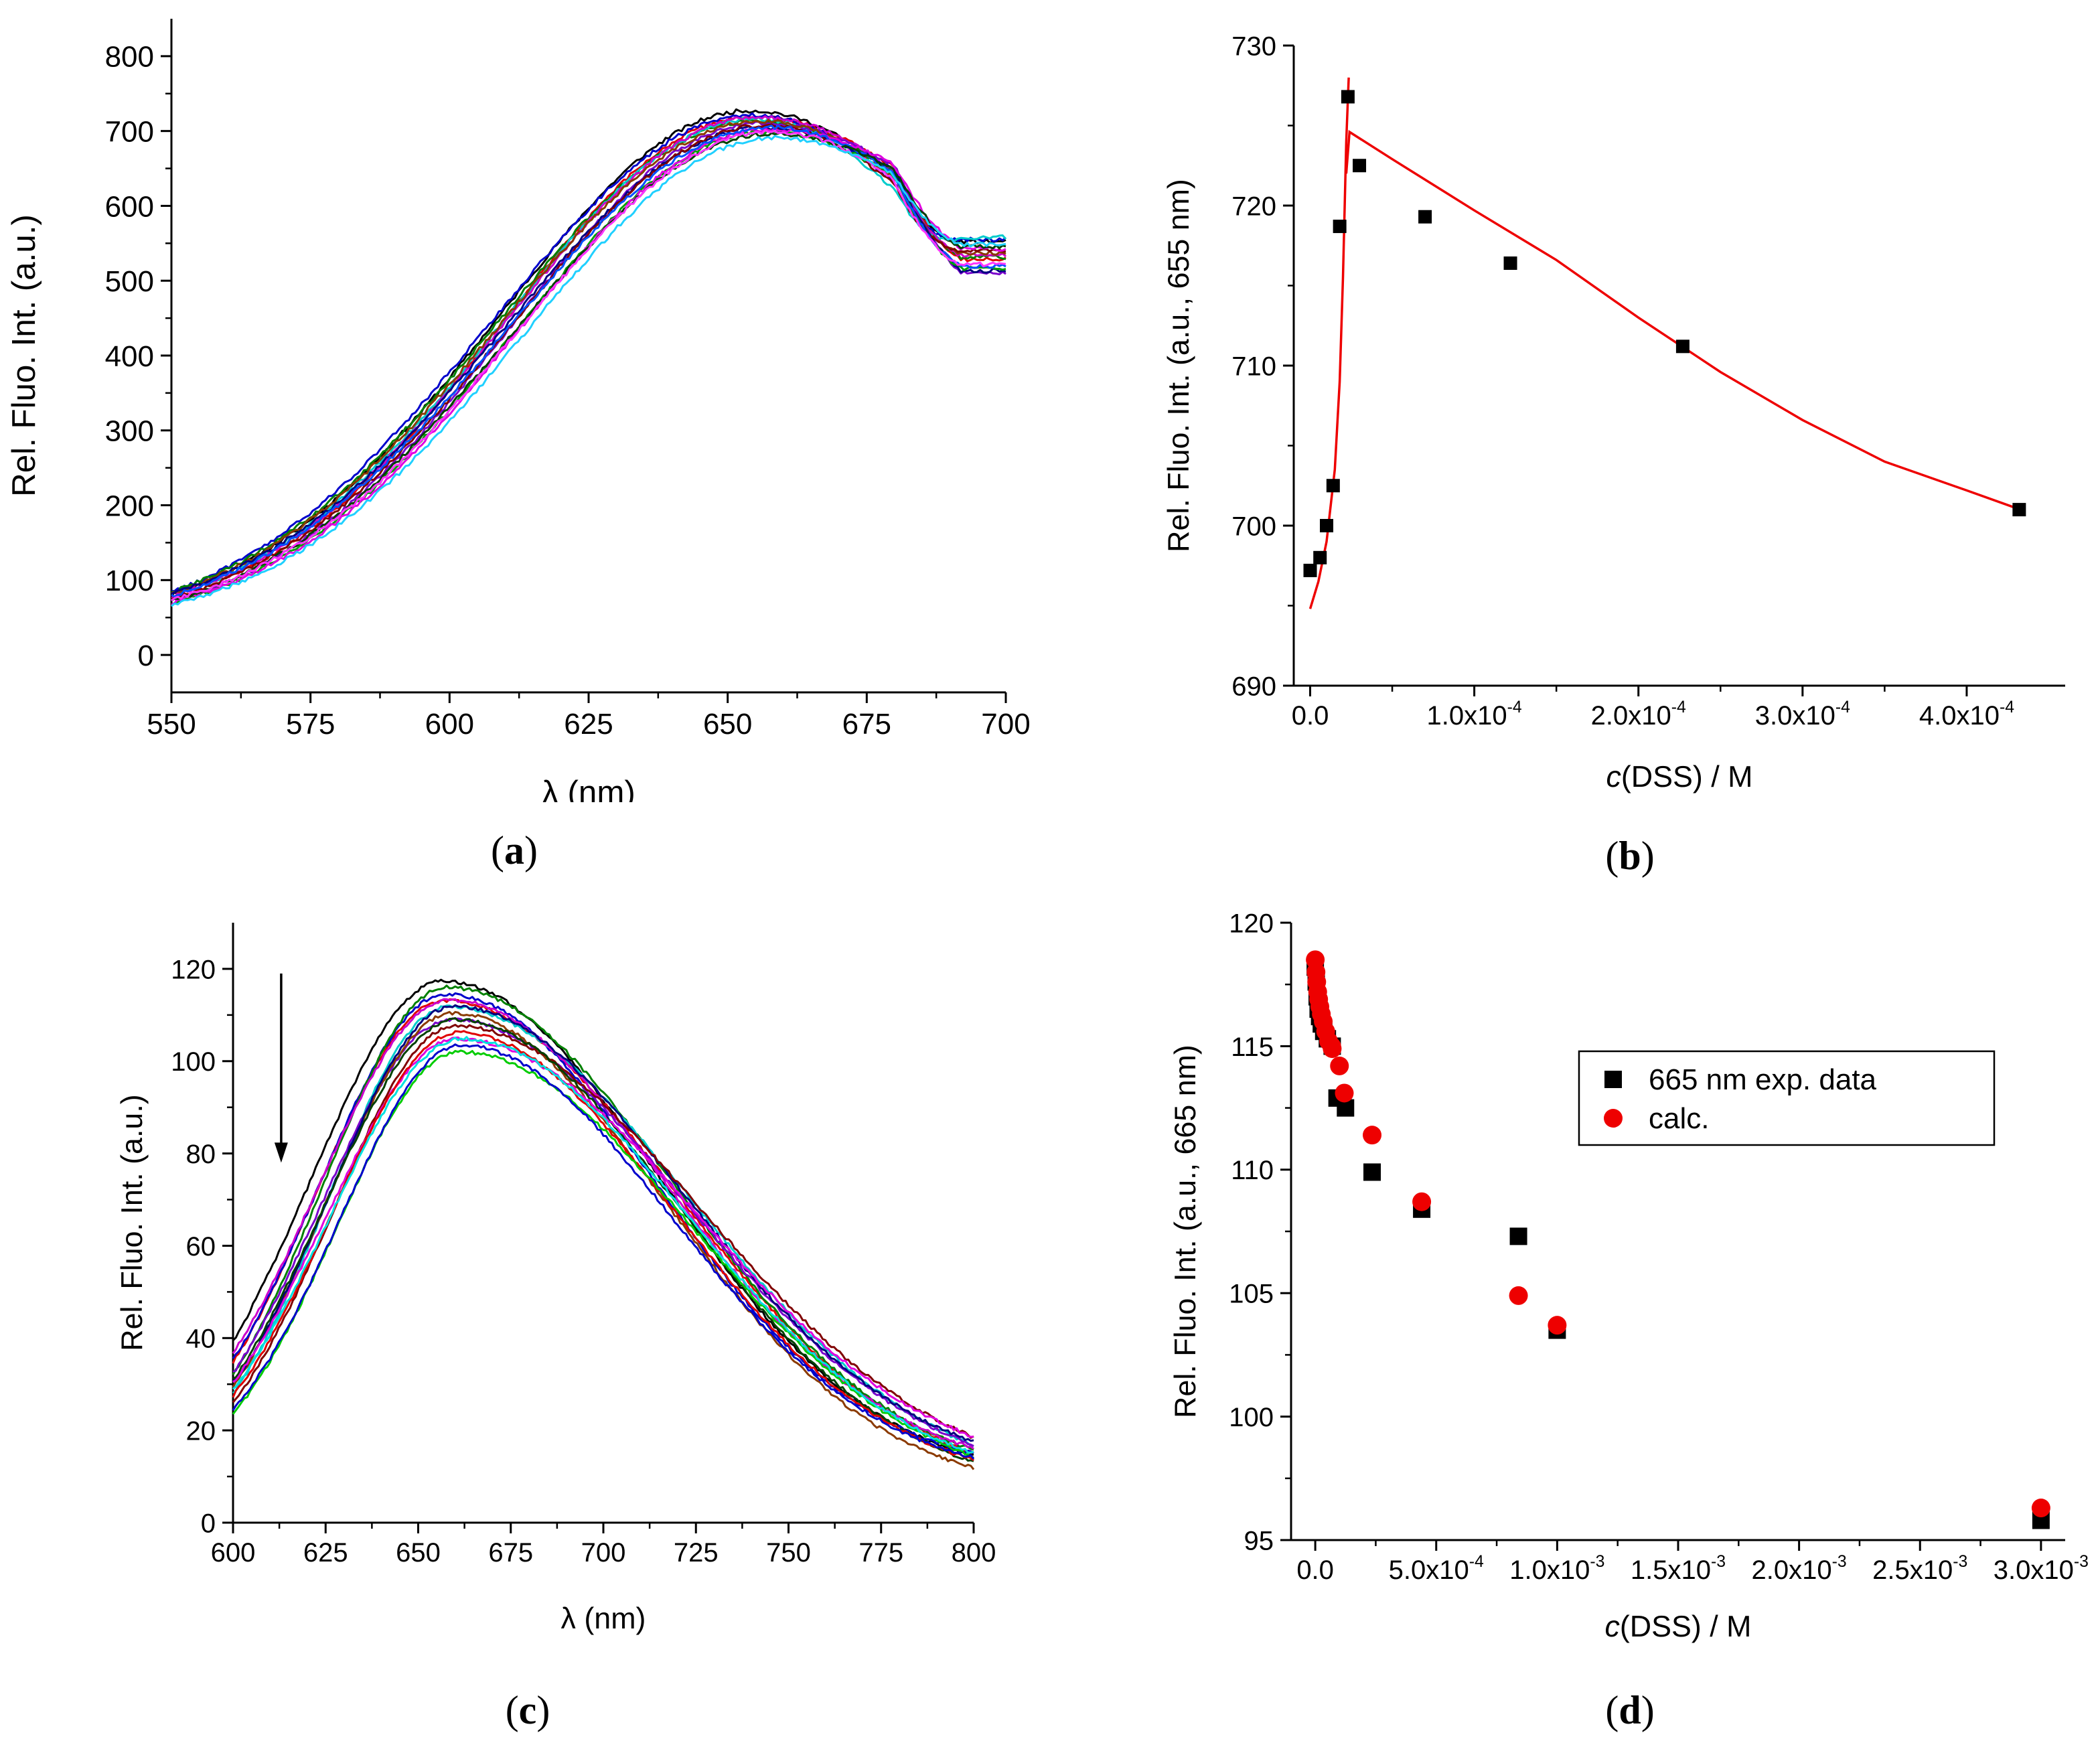 The width and height of the screenshot is (2100, 1751). Describe the element at coordinates (727, 725) in the screenshot. I see `x-tick-label: 650` at that location.